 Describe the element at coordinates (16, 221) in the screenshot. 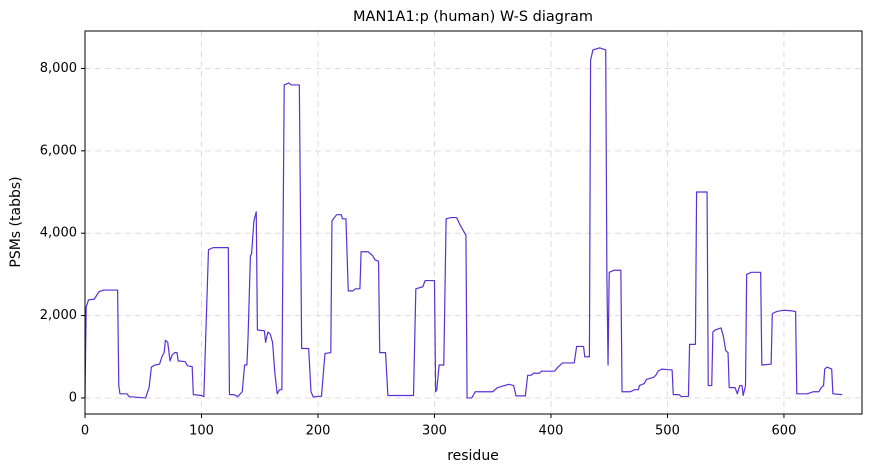

I see `y-axis-label: PSMs (tabbs)` at that location.